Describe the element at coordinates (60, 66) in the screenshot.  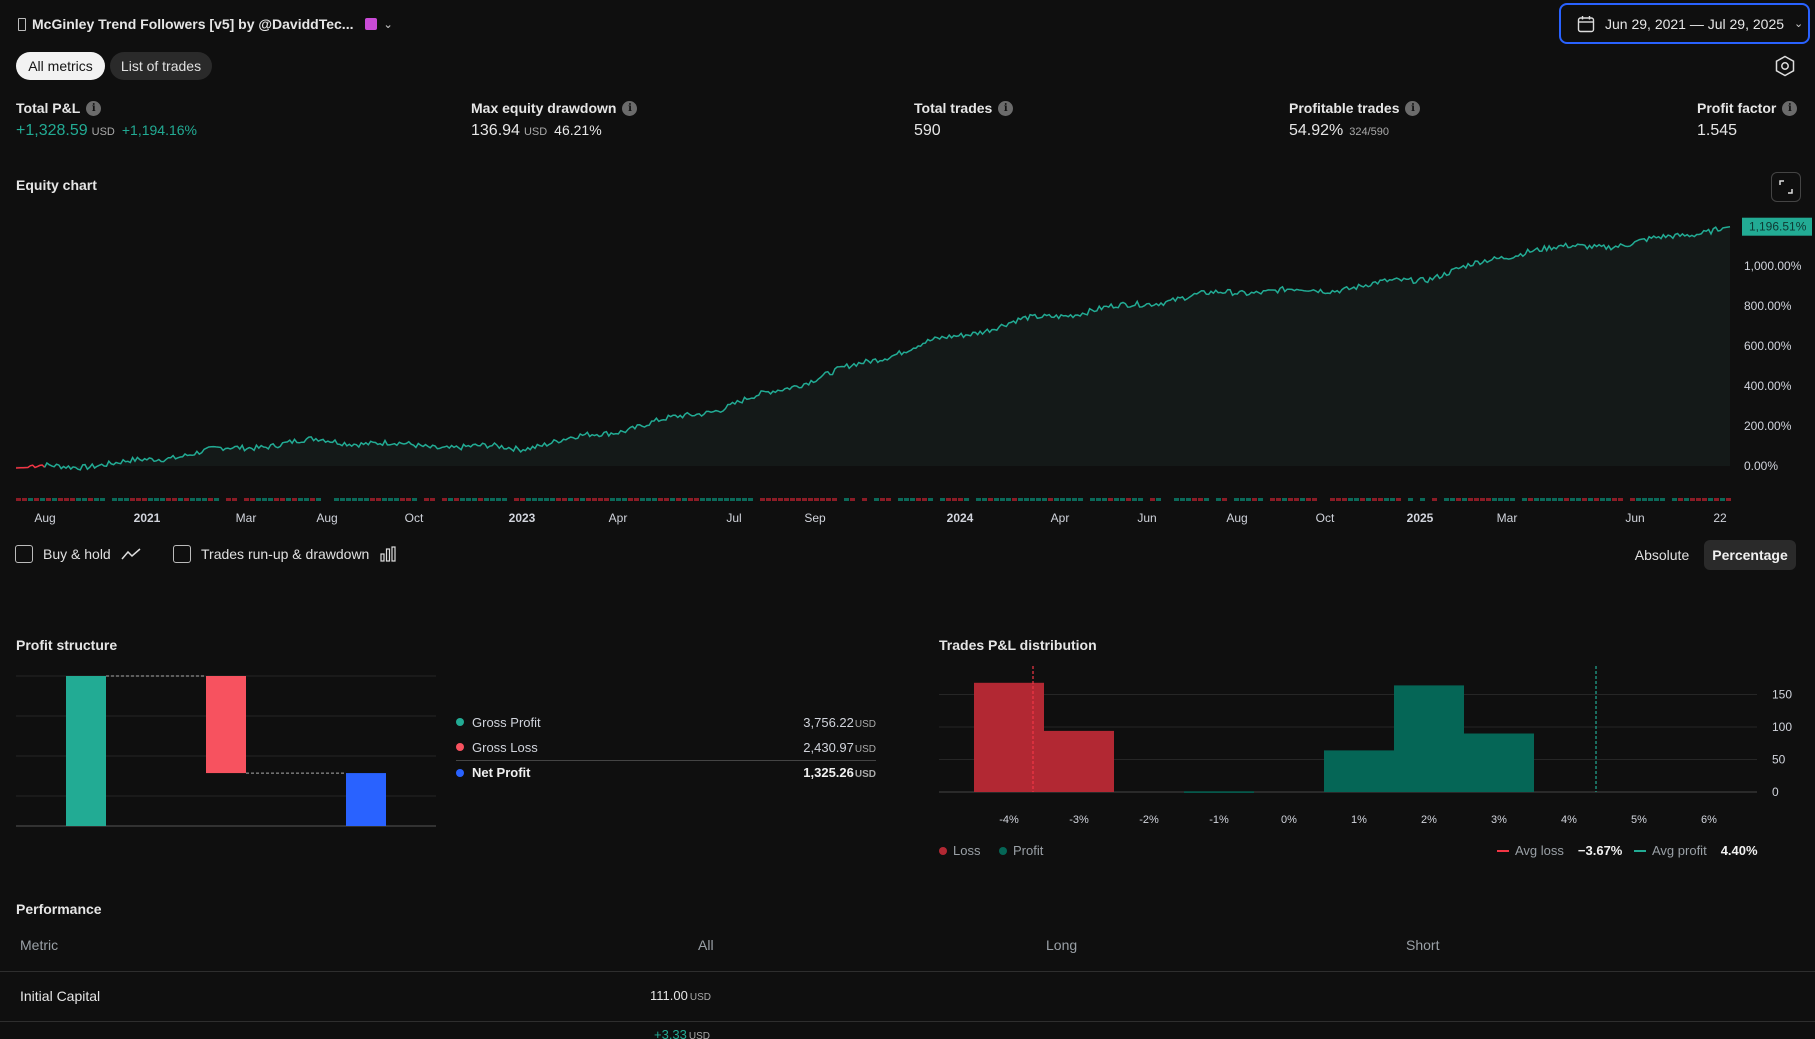
I see `tab-all-metrics: All metrics` at that location.